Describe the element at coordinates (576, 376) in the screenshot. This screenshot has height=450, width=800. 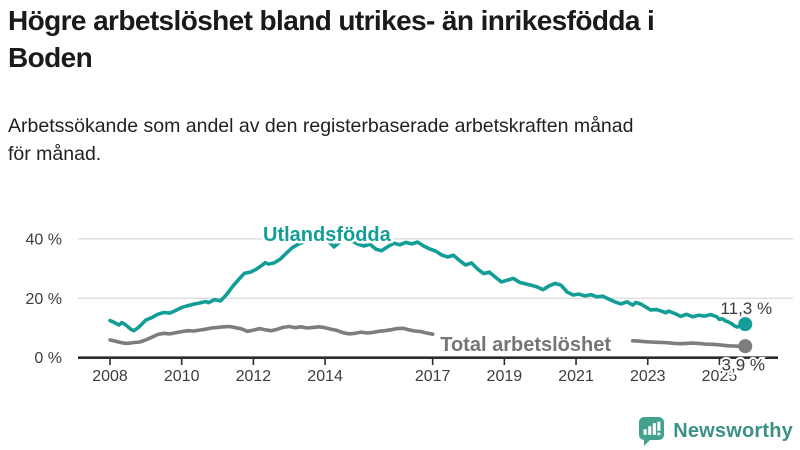
I see `x-tick-label-2021: 2021` at that location.